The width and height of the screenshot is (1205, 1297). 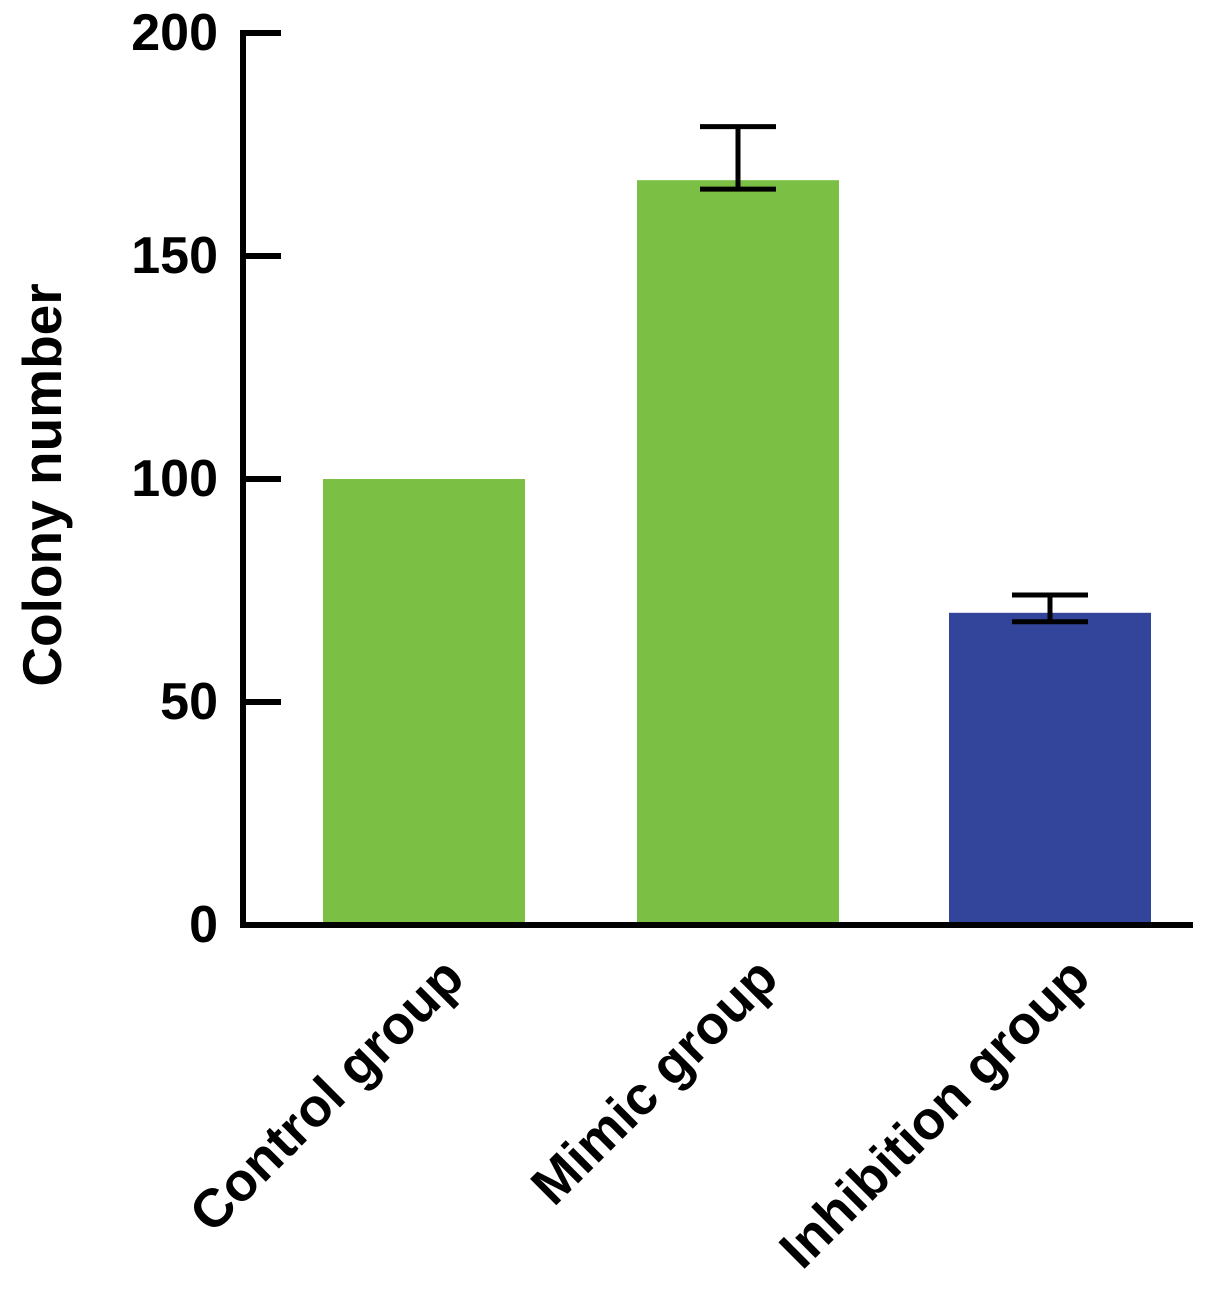 What do you see at coordinates (654, 1081) in the screenshot?
I see `x-tick-label-mimic-group: Mimic group` at bounding box center [654, 1081].